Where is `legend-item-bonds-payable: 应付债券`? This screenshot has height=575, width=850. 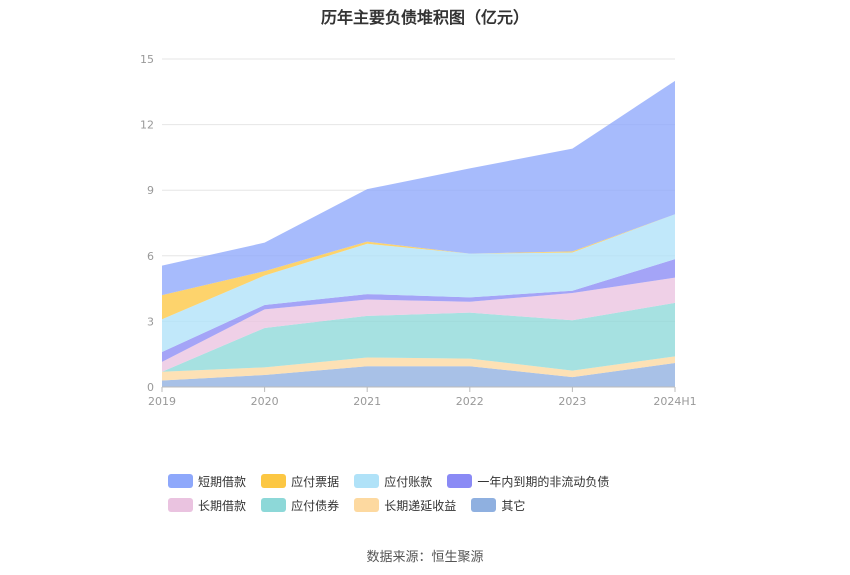
legend-item-bonds-payable: 应付债券 is located at coordinates (300, 505).